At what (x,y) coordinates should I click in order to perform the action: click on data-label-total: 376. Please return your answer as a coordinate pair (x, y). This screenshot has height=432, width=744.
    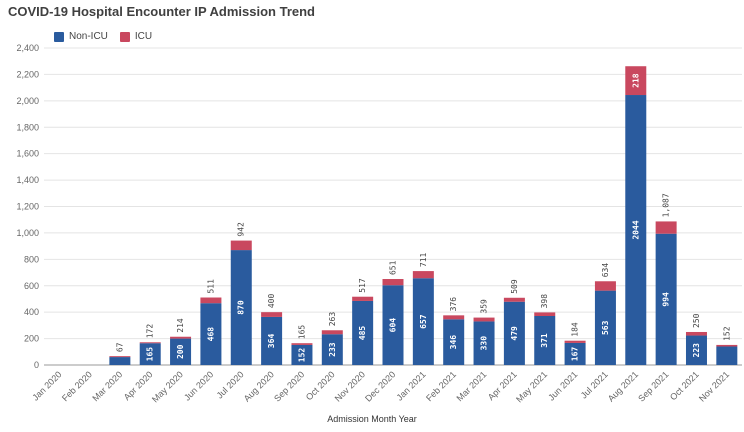
    Looking at the image, I should click on (453, 304).